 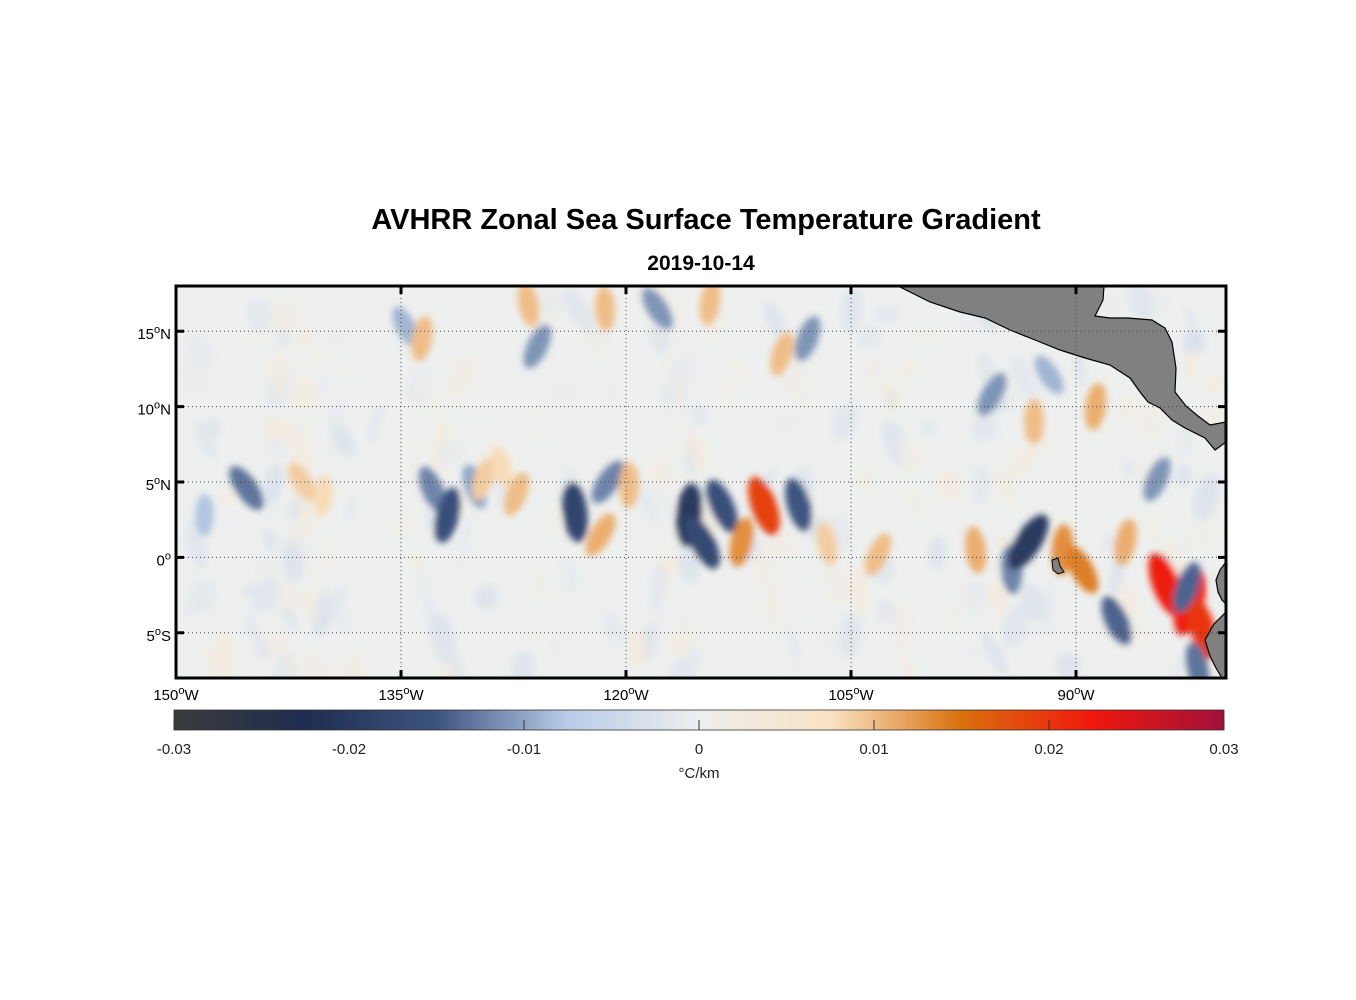 What do you see at coordinates (699, 749) in the screenshot?
I see `colorbar-tick-label: 0` at bounding box center [699, 749].